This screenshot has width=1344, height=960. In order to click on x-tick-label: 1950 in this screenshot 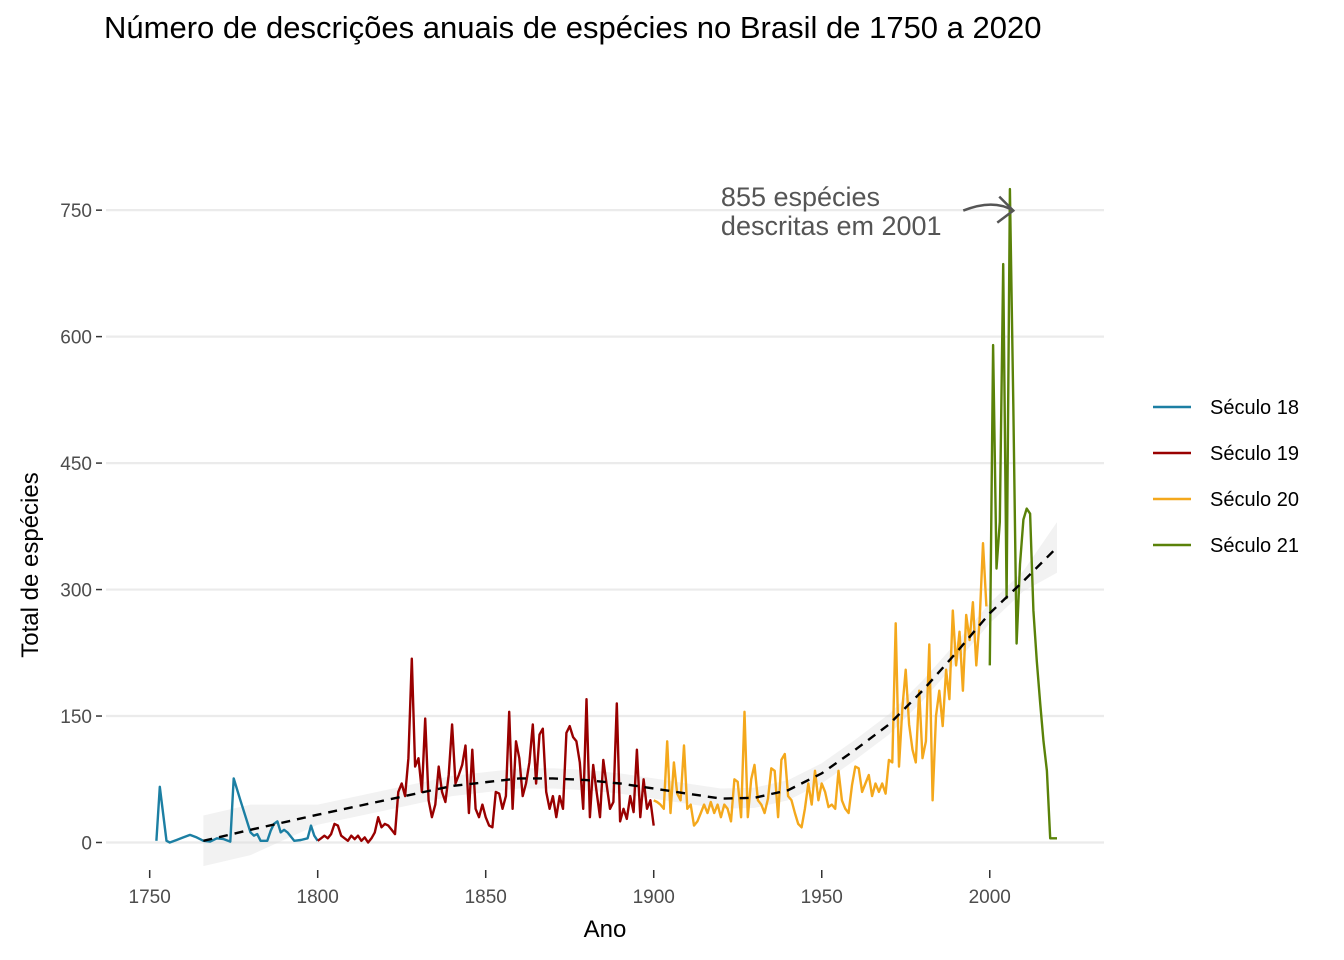, I will do `click(822, 897)`.